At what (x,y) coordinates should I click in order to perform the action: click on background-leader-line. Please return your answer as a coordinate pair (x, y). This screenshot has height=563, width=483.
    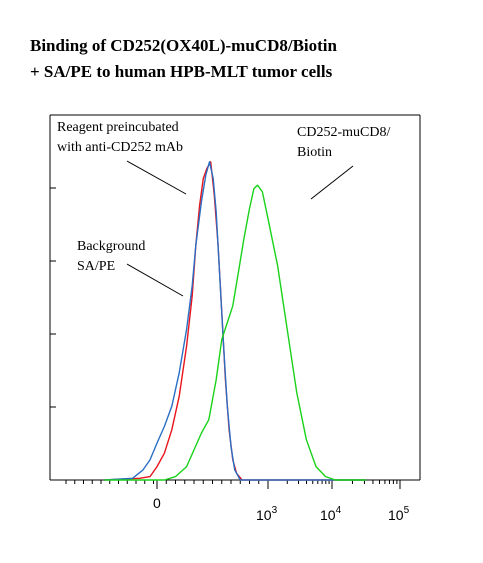
    Looking at the image, I should click on (155, 280).